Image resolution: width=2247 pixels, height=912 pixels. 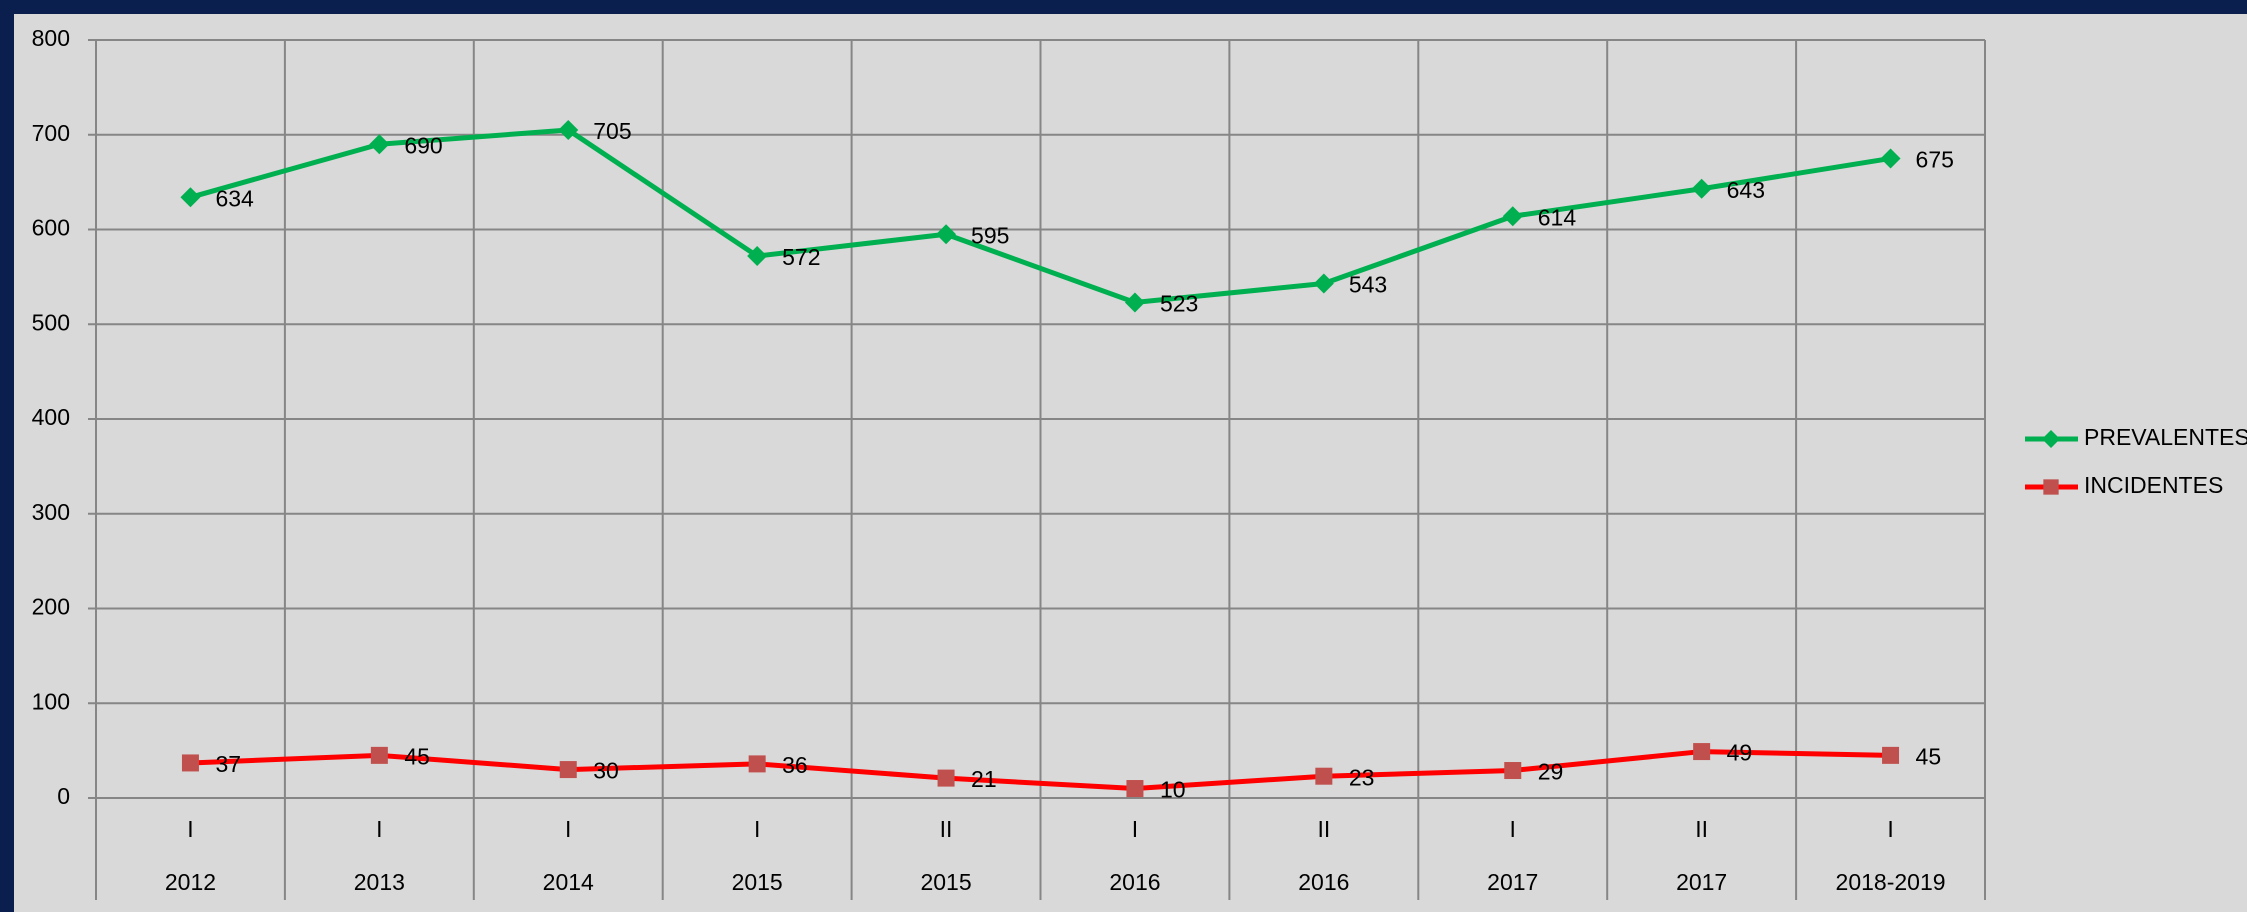 What do you see at coordinates (606, 771) in the screenshot?
I see `data-label: 30` at bounding box center [606, 771].